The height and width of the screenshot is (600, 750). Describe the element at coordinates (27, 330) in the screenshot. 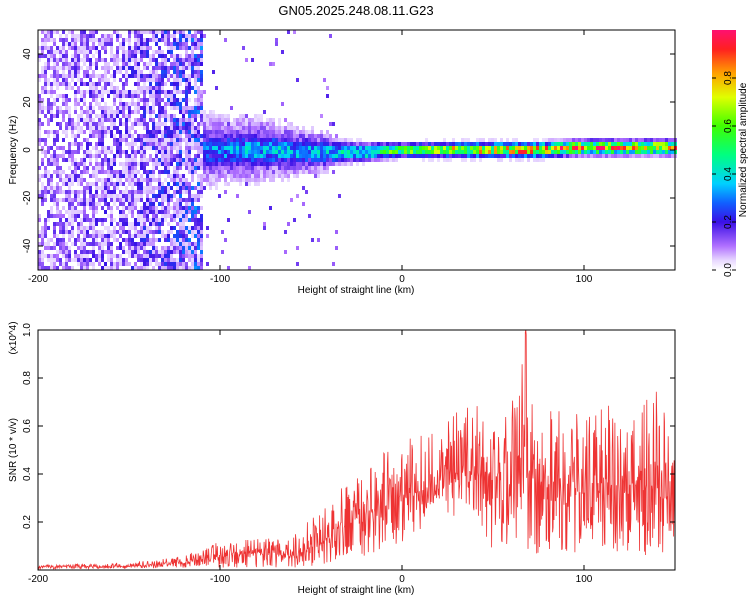

I see `y-tick-label: 1.0` at that location.